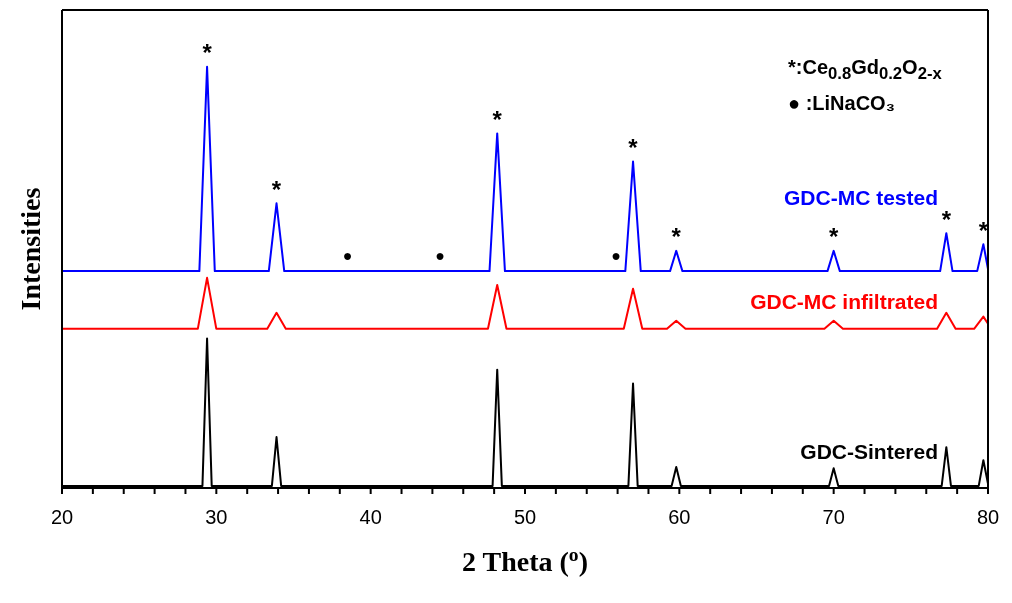 The width and height of the screenshot is (1012, 603). I want to click on series-label: GDC-MC tested, so click(860, 198).